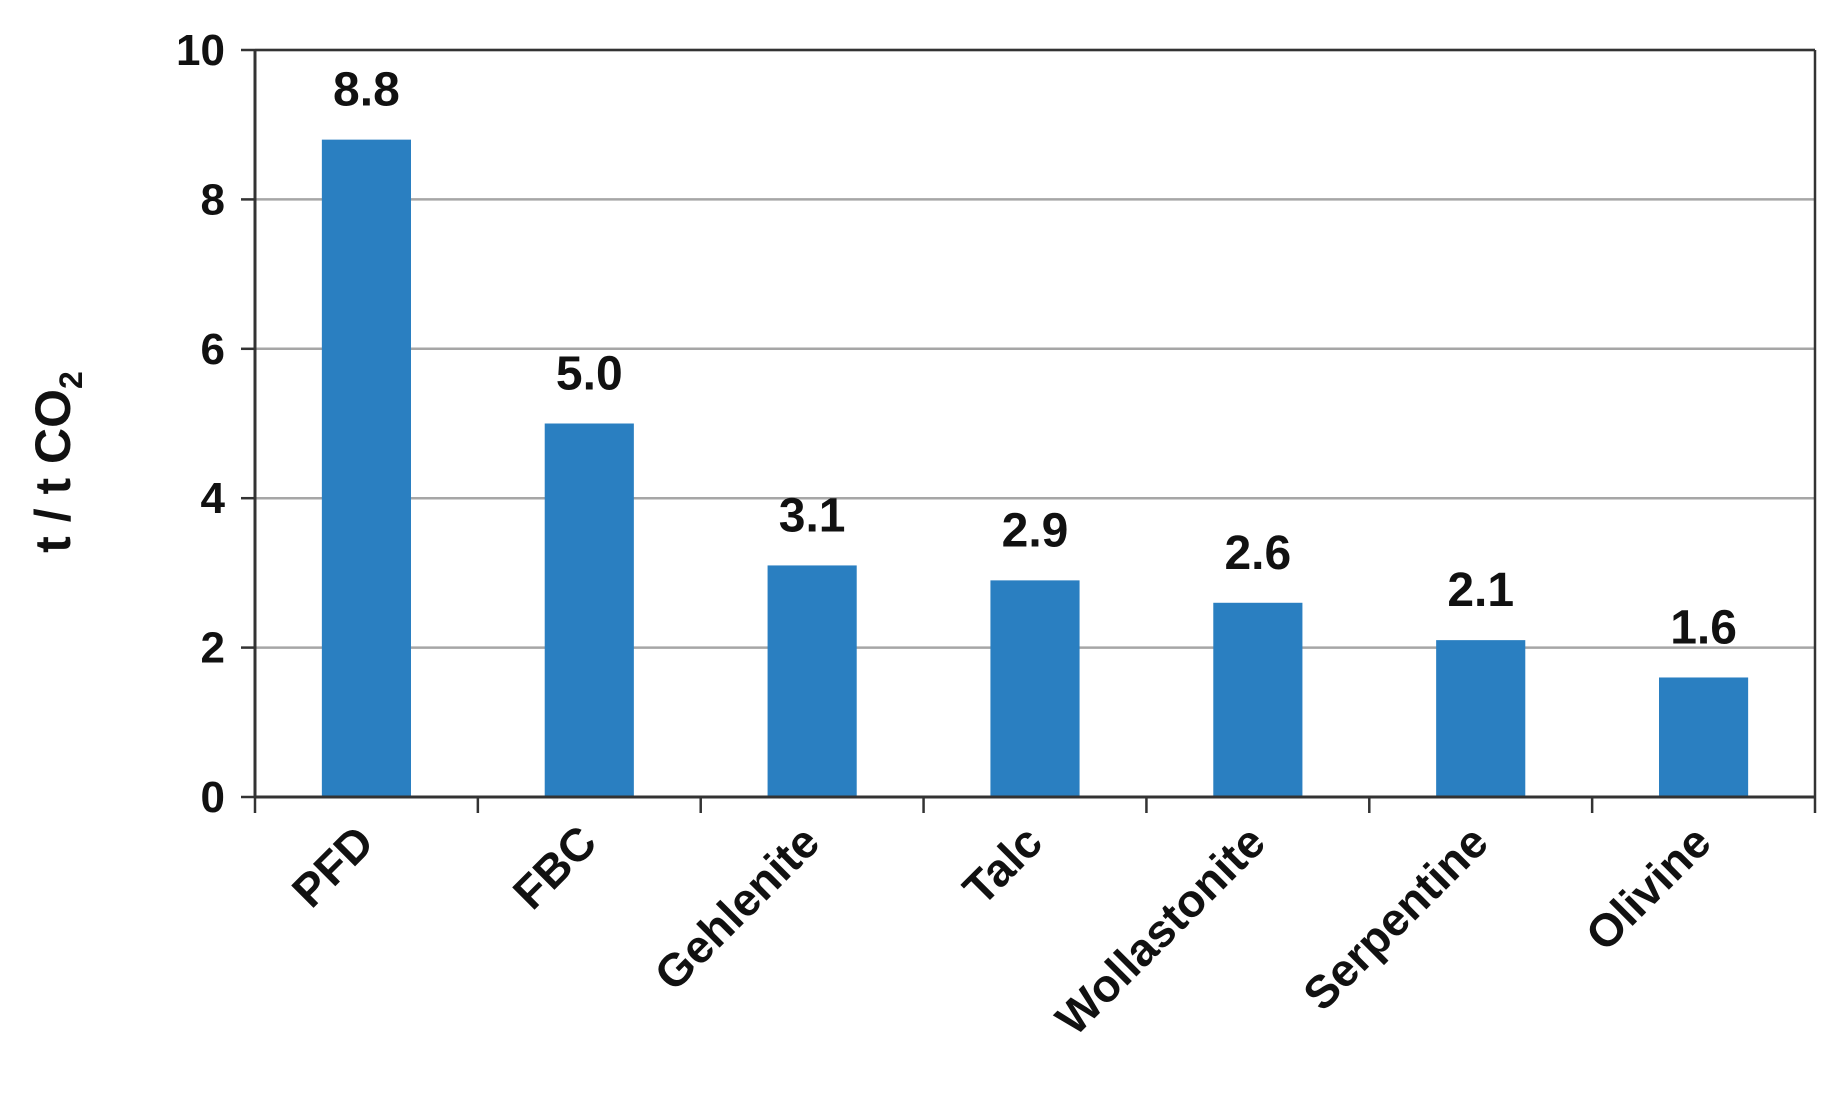  I want to click on data-label: 8.8, so click(366, 90).